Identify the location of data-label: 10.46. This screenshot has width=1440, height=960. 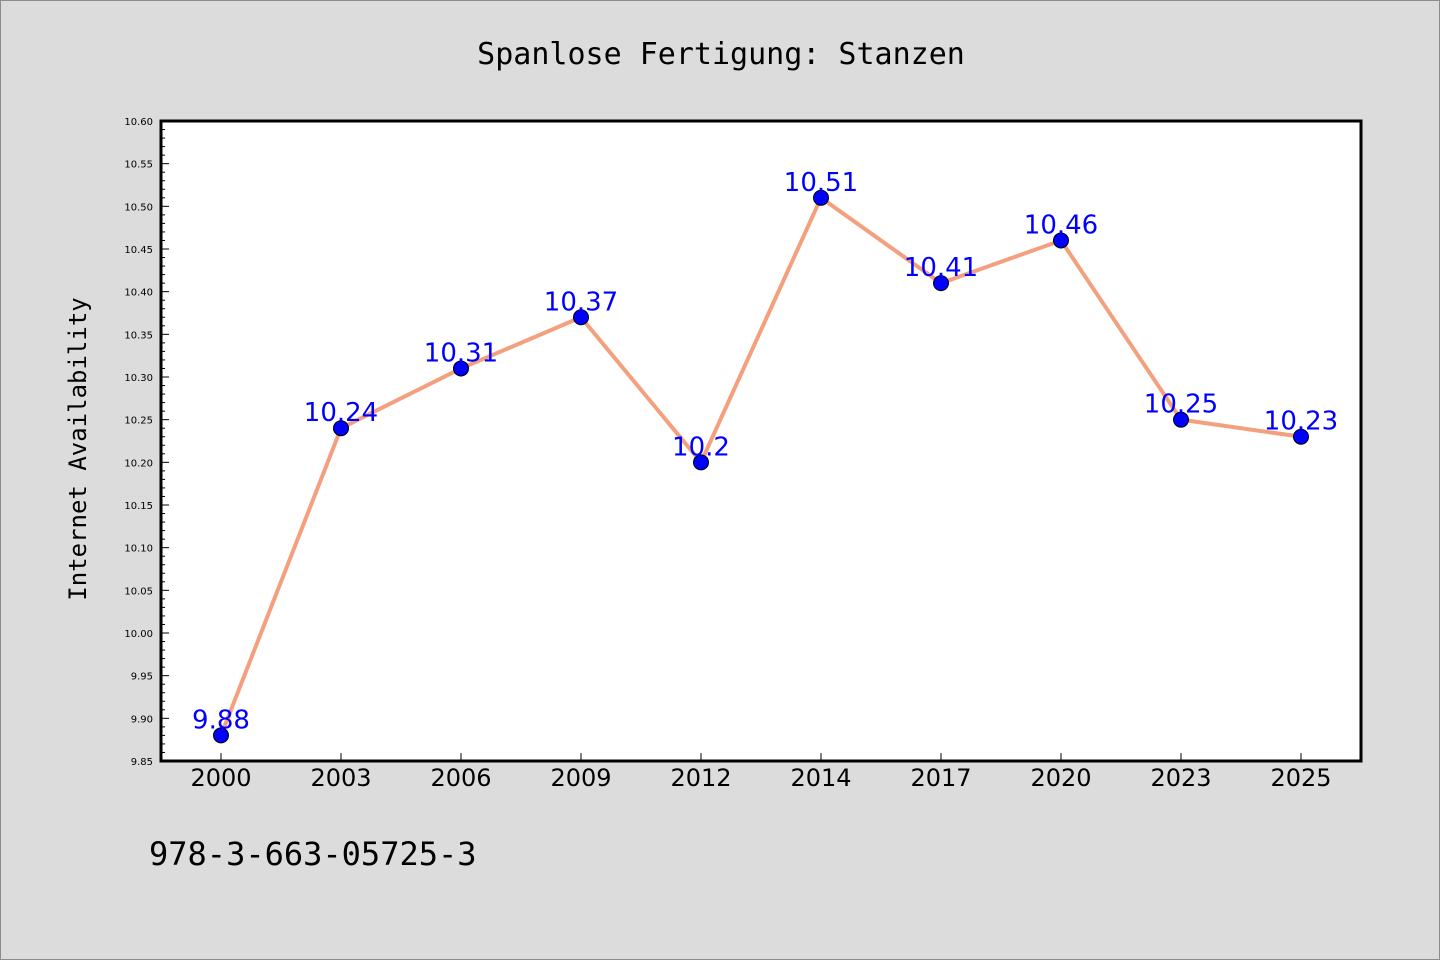
(1061, 225).